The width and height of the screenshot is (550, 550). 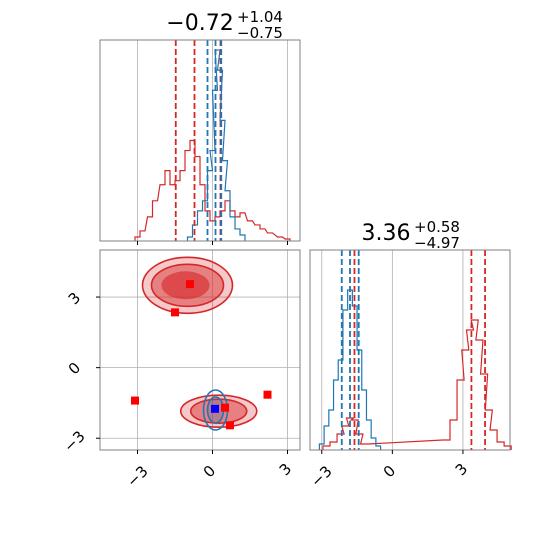 What do you see at coordinates (74, 441) in the screenshot?
I see `y-tick-label: −3` at bounding box center [74, 441].